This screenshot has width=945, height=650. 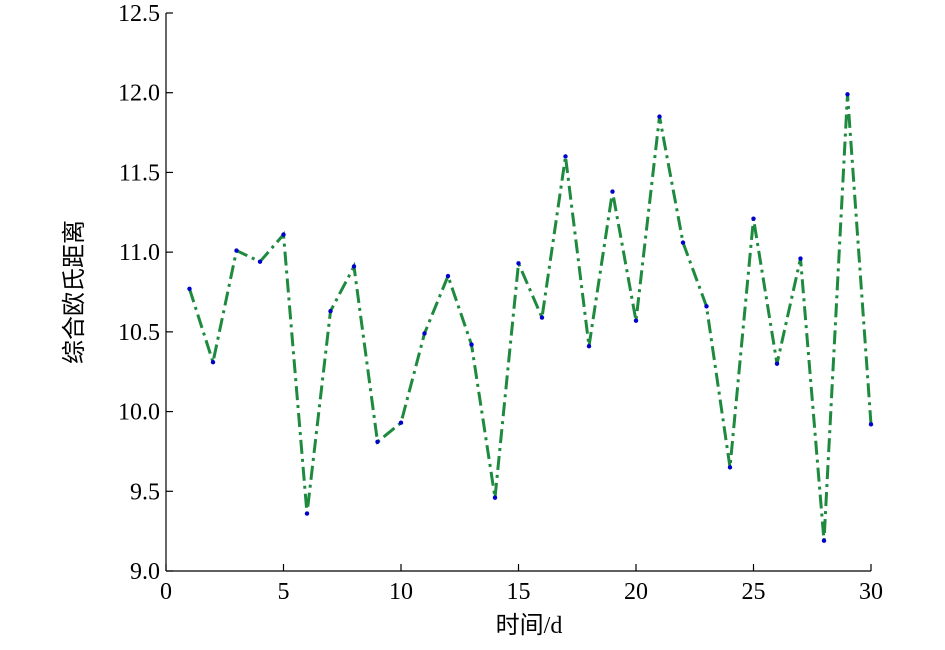 What do you see at coordinates (139, 413) in the screenshot?
I see `y-tick-label: 10.0` at bounding box center [139, 413].